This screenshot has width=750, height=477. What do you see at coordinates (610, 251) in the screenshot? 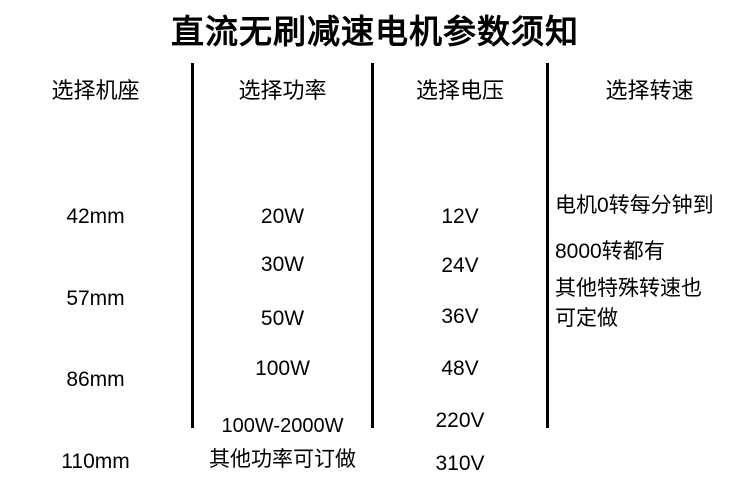
I see `cell-speed-1: 8000转都有` at bounding box center [610, 251].